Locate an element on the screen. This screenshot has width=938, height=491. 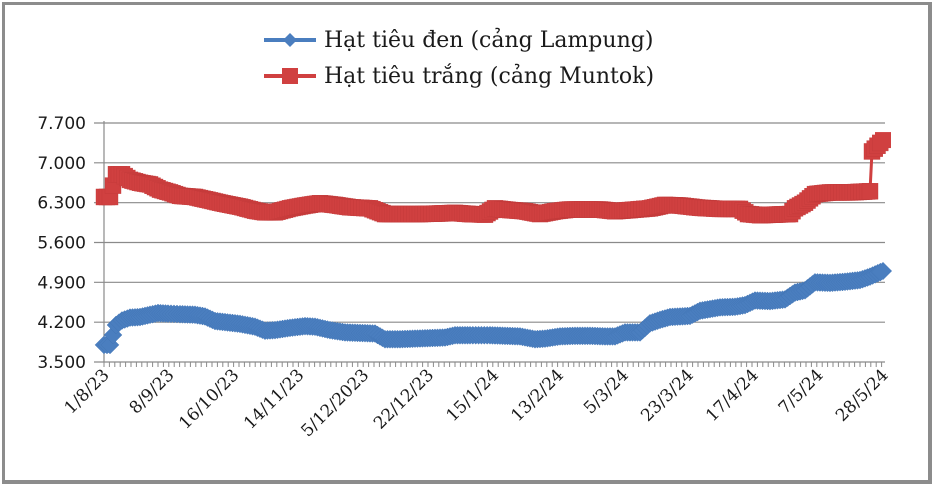
x-tick-label: 13/2/24 is located at coordinates (537, 395).